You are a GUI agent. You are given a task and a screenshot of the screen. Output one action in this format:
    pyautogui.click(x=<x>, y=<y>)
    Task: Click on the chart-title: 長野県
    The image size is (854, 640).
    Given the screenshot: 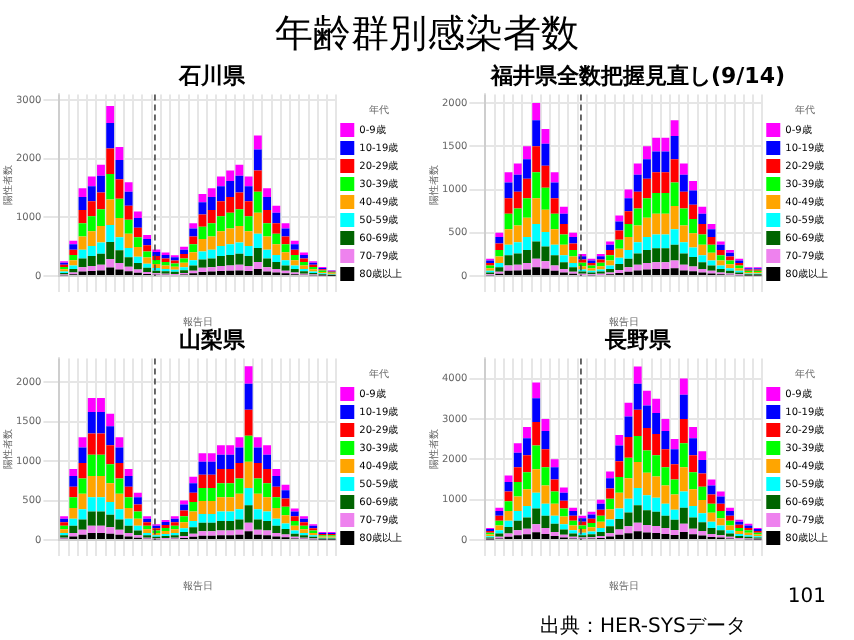 What is the action you would take?
    pyautogui.click(x=638, y=339)
    